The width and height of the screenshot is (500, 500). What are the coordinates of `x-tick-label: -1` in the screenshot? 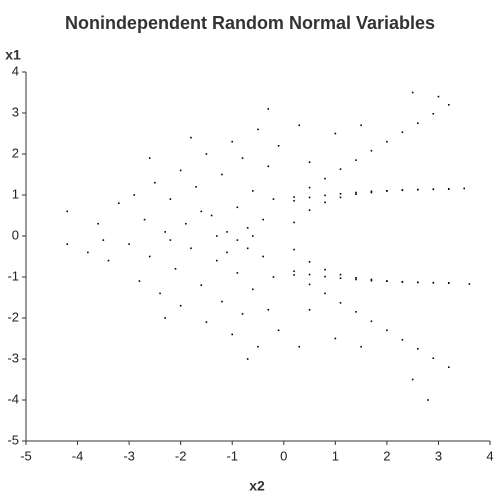 It's located at (232, 455).